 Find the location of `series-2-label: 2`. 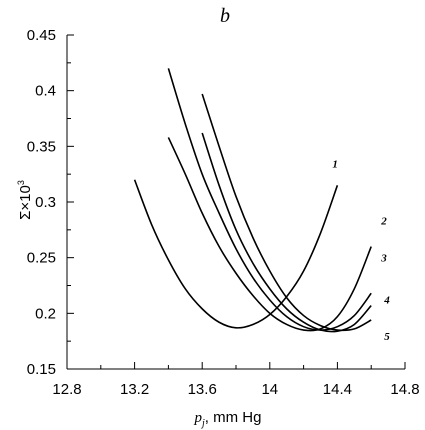

series-2-label: 2 is located at coordinates (383, 222).